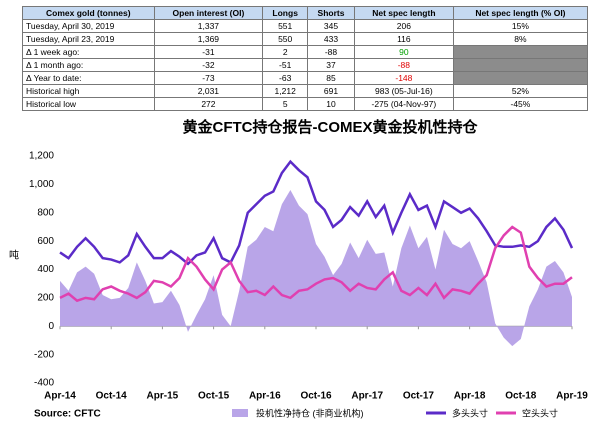 Image resolution: width=600 pixels, height=428 pixels. I want to click on source: Source: CFTC, so click(67, 414).